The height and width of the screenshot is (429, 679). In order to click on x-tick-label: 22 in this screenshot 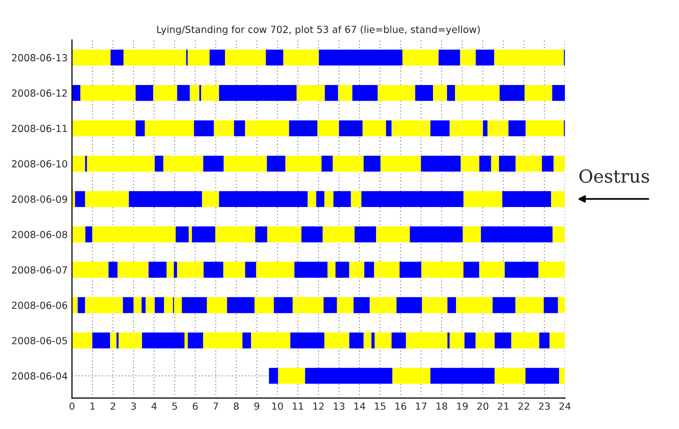, I will do `click(524, 406)`.